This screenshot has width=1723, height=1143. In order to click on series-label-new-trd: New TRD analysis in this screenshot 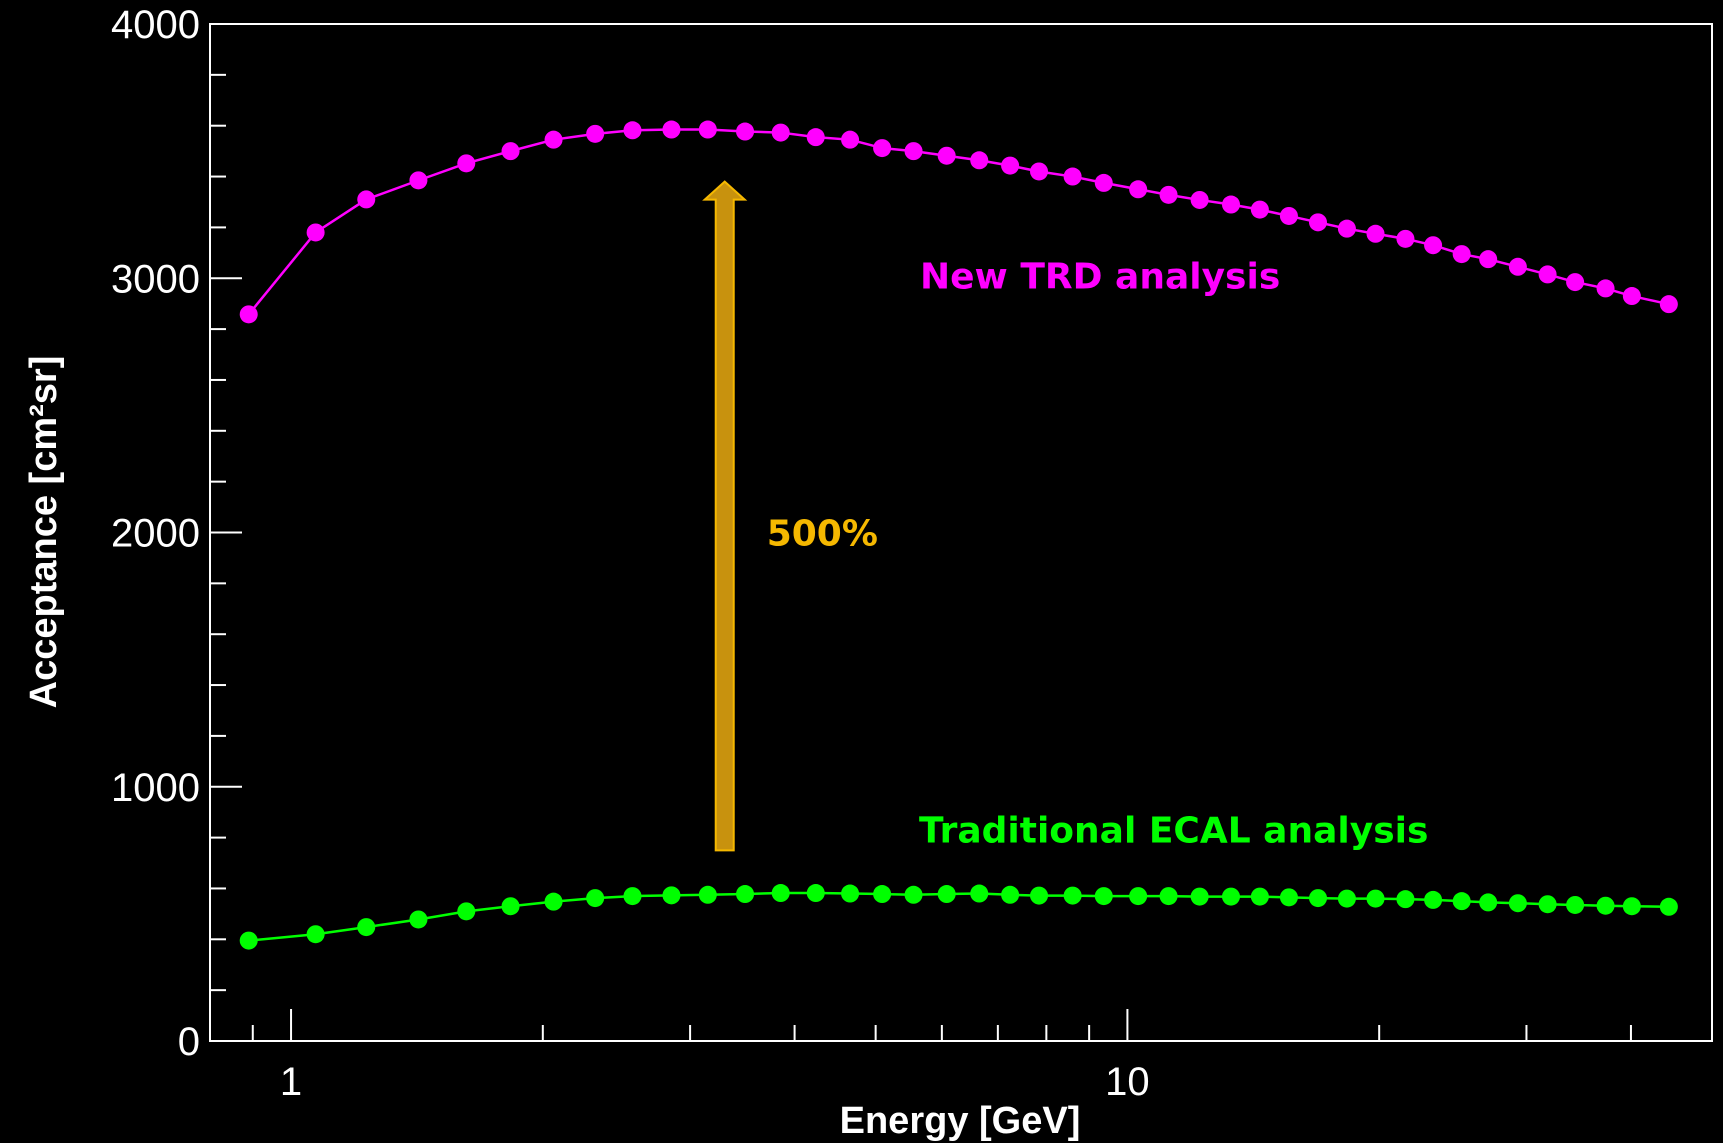, I will do `click(1100, 276)`.